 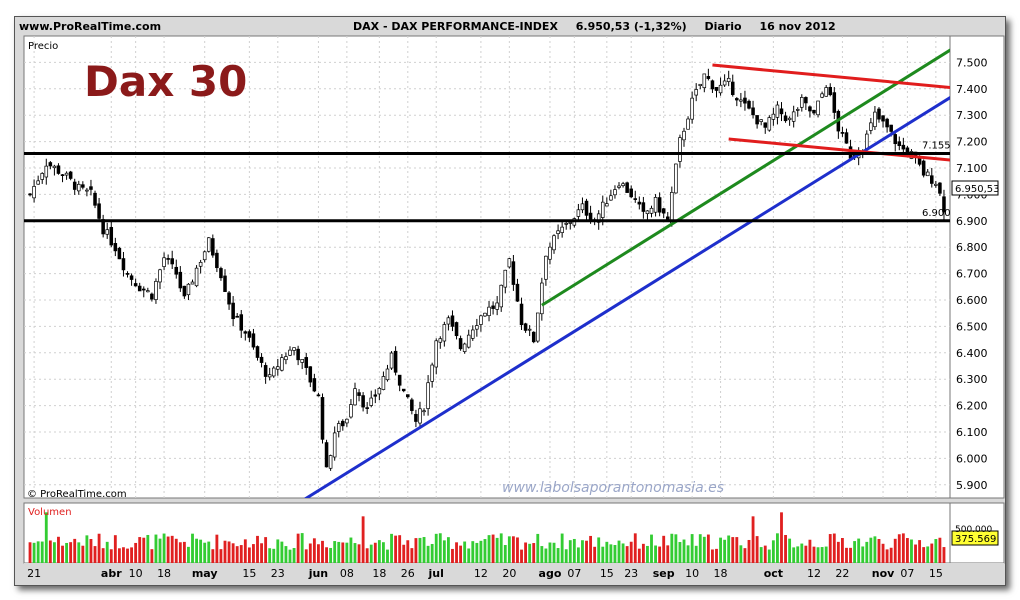 I want to click on y-tick-label: 7.500, so click(x=972, y=62).